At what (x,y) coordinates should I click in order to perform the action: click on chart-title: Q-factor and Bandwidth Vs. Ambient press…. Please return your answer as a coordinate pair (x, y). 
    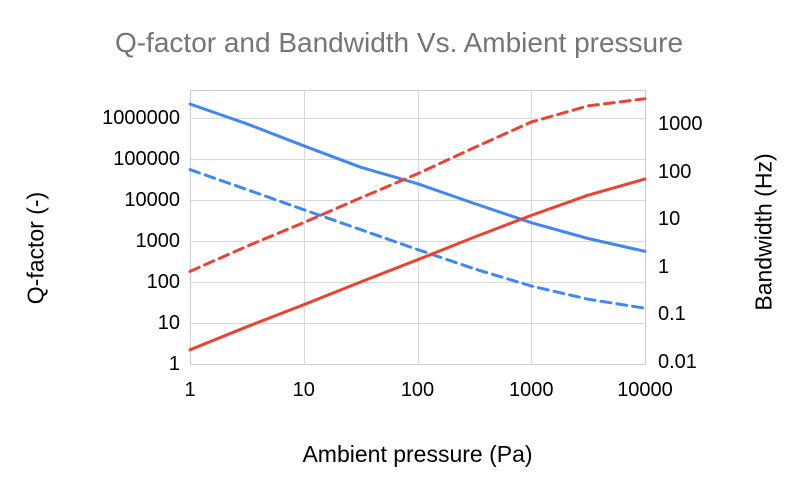
    Looking at the image, I should click on (399, 42).